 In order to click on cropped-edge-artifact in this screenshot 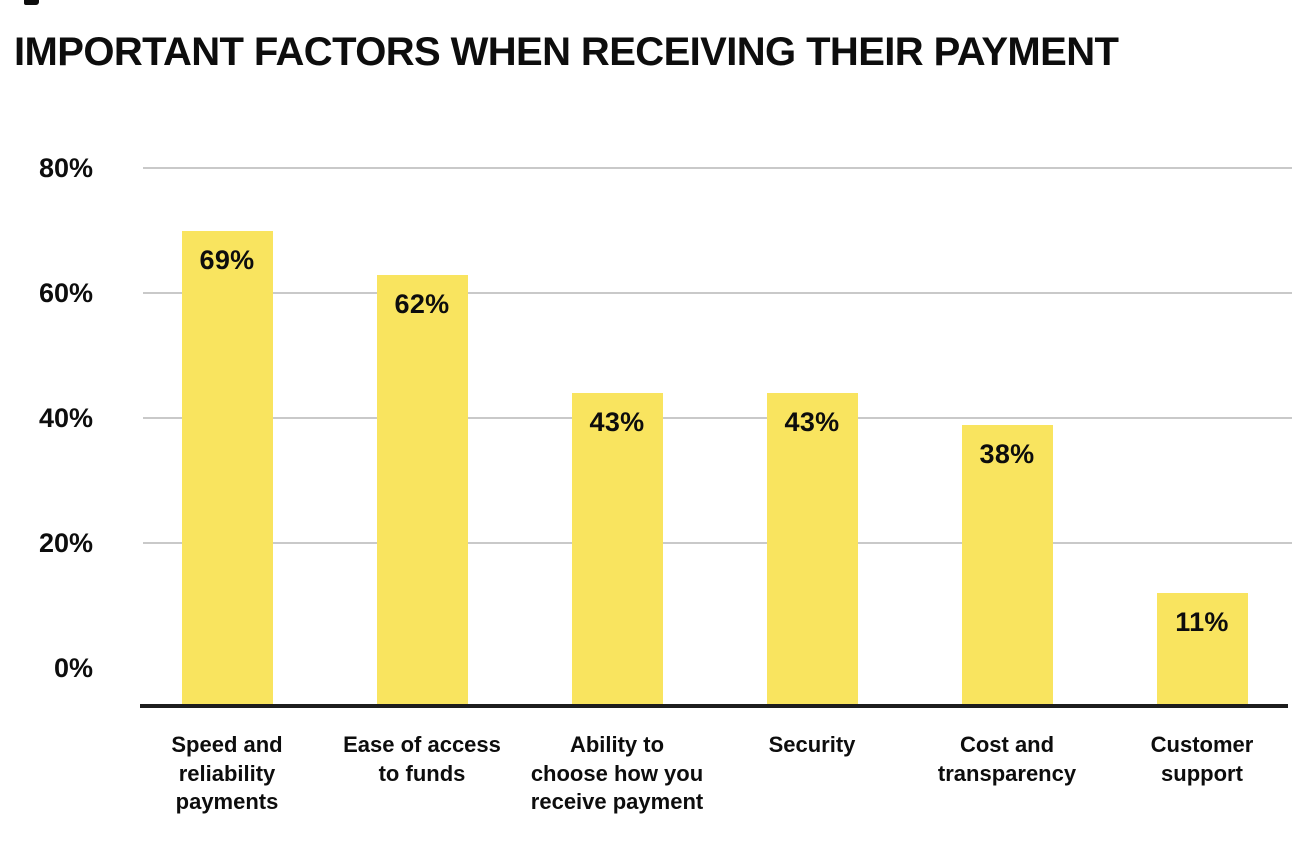, I will do `click(31, 2)`.